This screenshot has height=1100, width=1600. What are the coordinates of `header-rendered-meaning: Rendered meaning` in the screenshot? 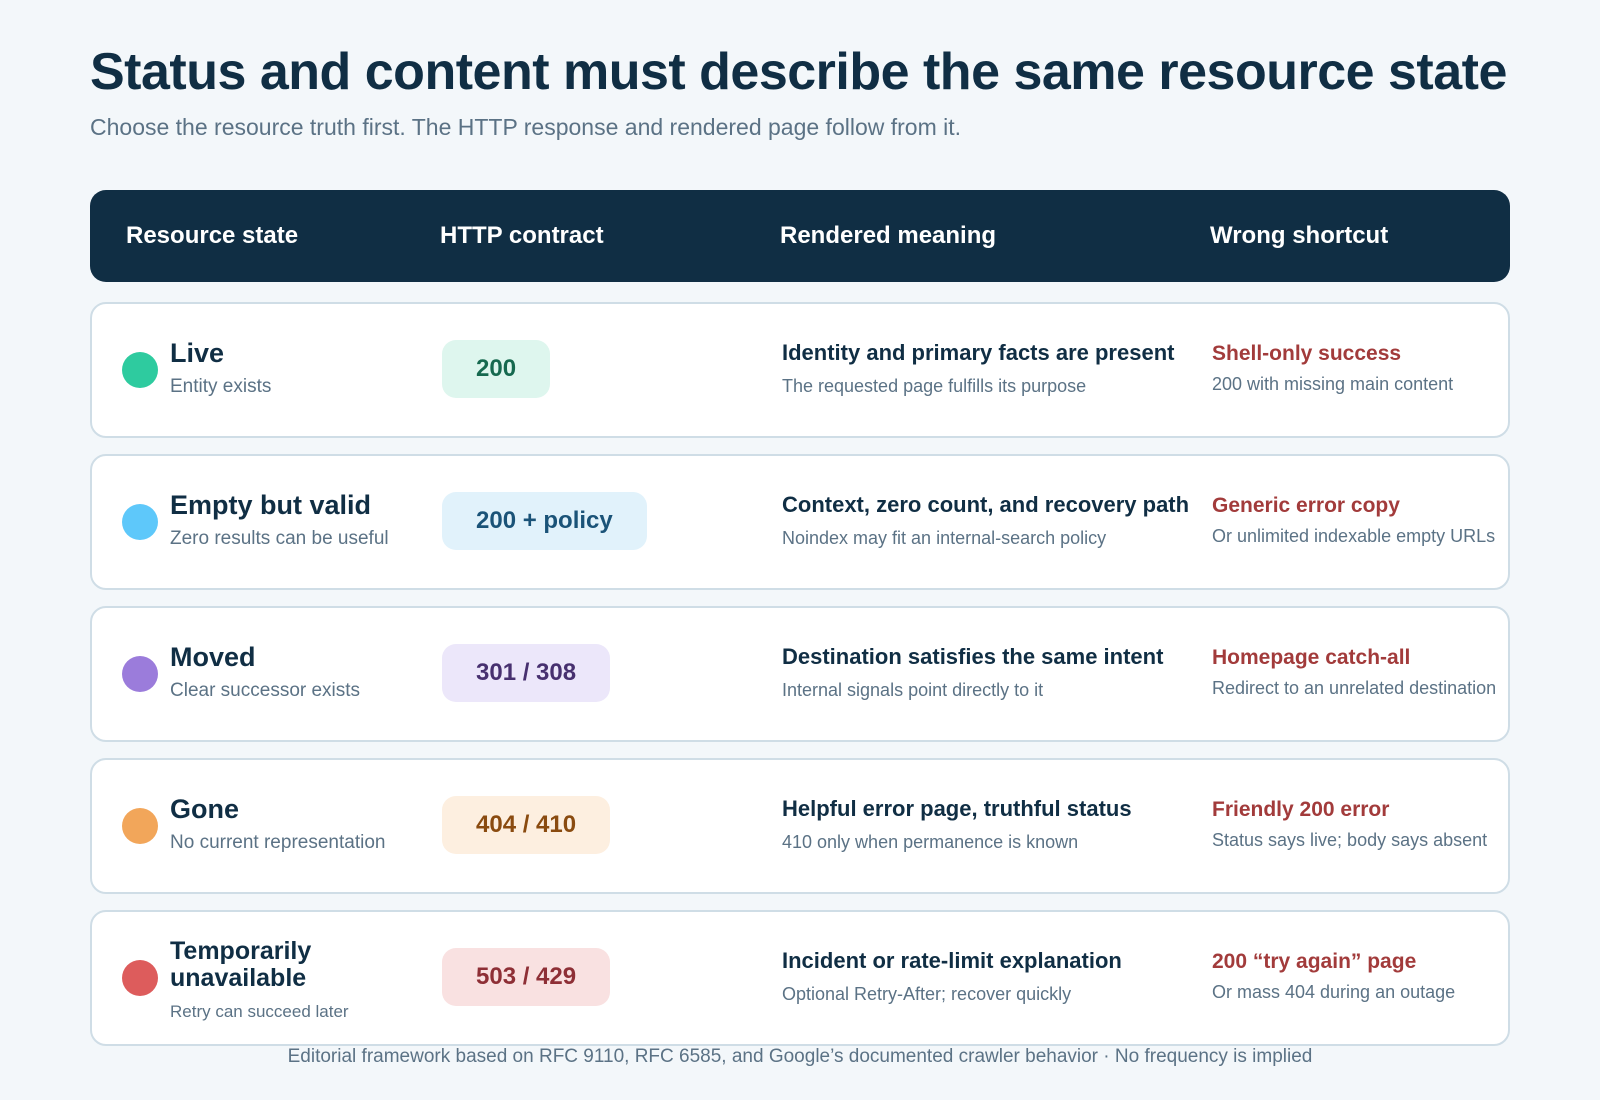 It's located at (888, 235).